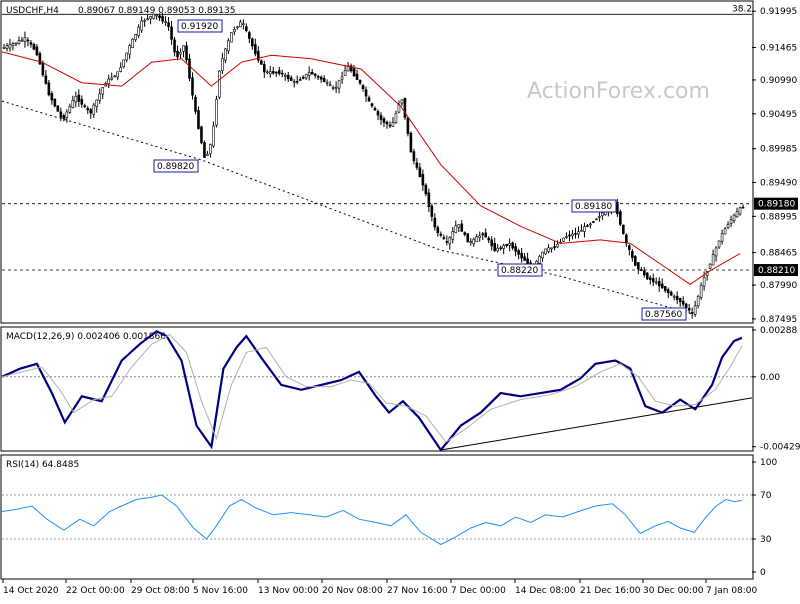 The width and height of the screenshot is (800, 604). I want to click on time-tick-label: 14 Oct 2020, so click(31, 591).